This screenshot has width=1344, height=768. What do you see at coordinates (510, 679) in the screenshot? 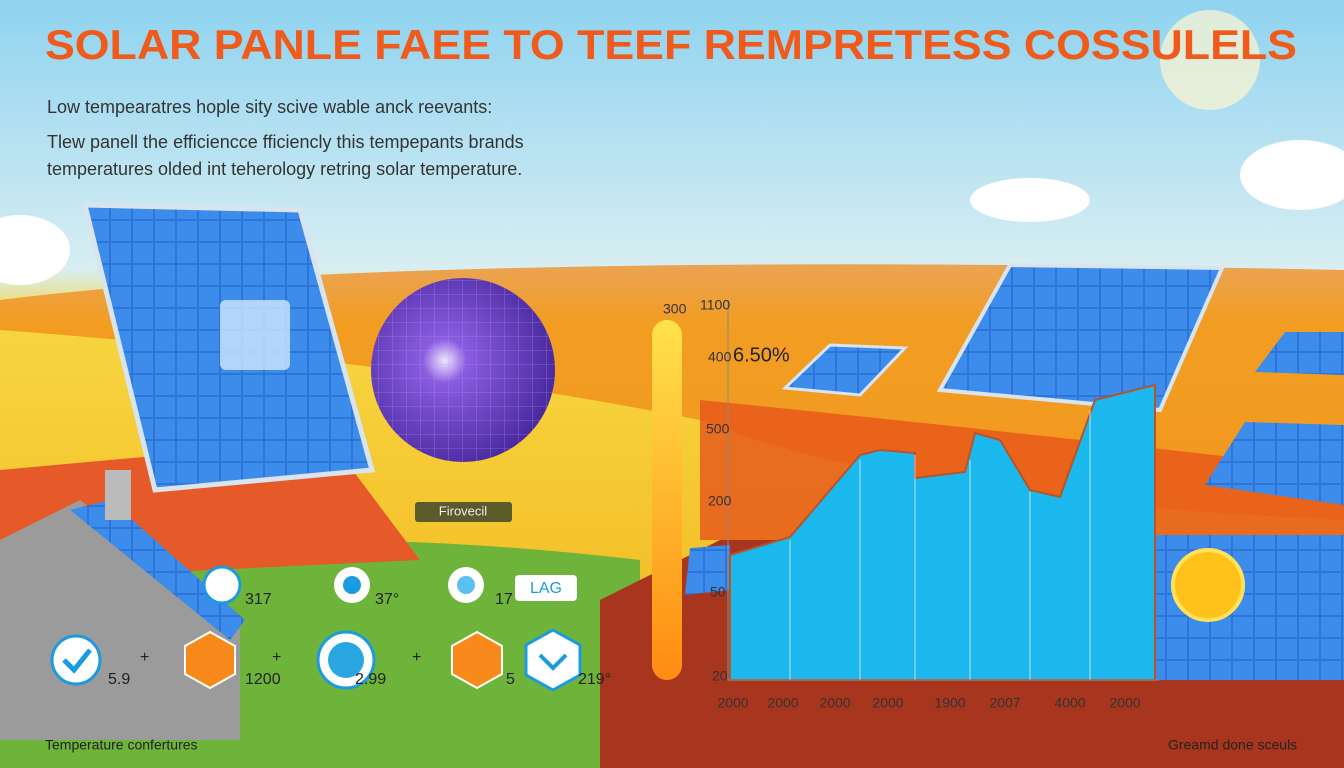
I see `stat-value: 5` at bounding box center [510, 679].